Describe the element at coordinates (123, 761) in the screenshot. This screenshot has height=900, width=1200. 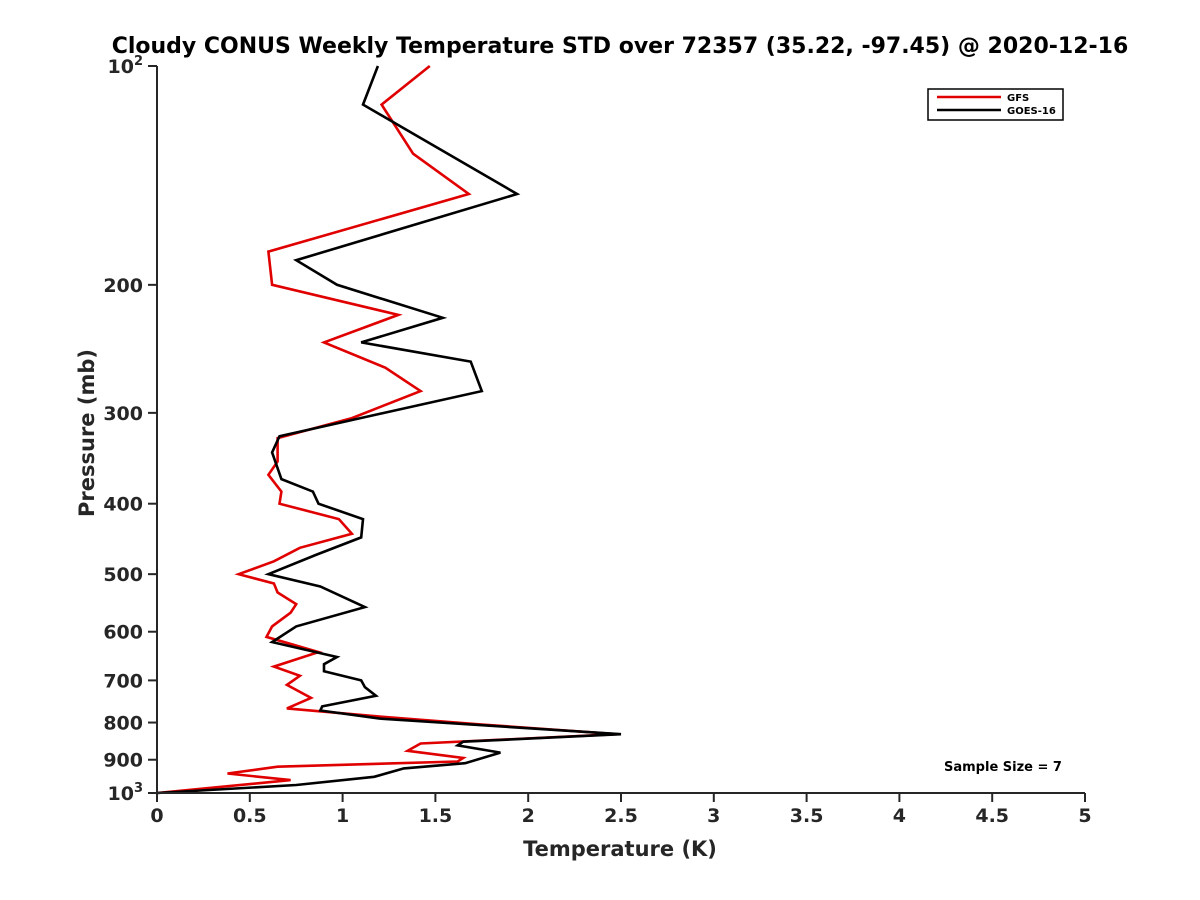
I see `y-tick-label: 900` at that location.